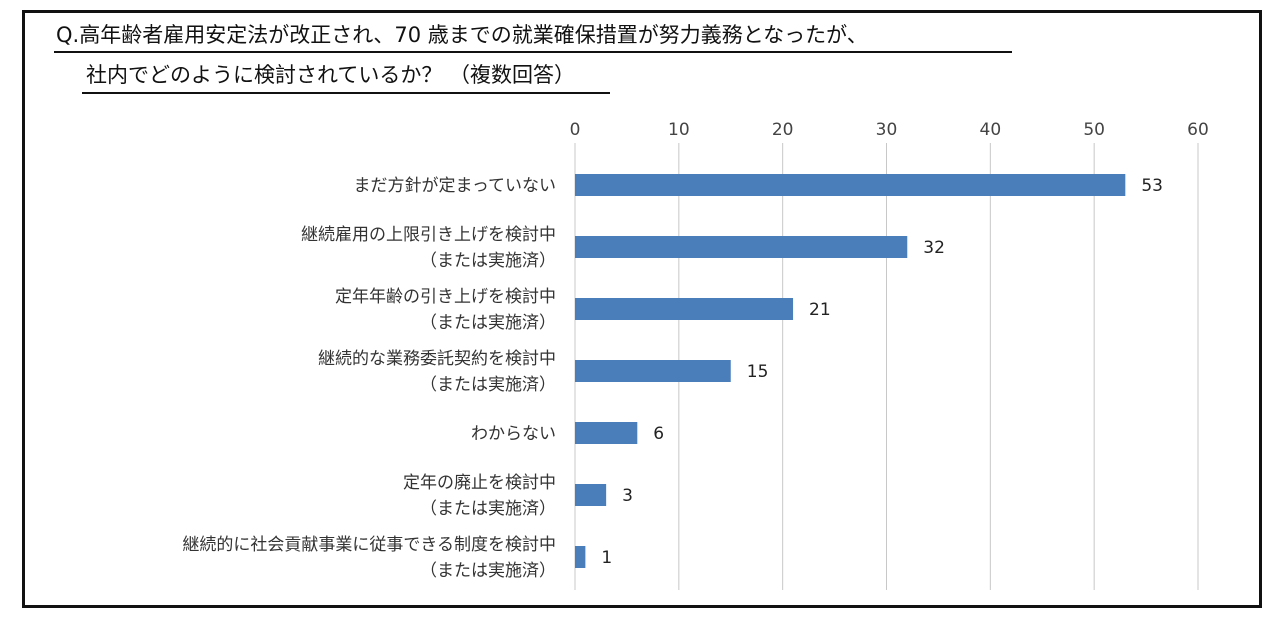  Describe the element at coordinates (658, 434) in the screenshot. I see `data-label: 6` at that location.